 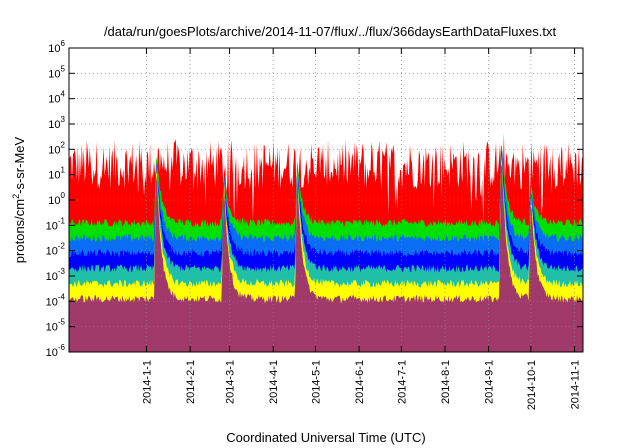 I want to click on x-axis-label: Coordinated Universal Time (UTC), so click(x=325, y=437).